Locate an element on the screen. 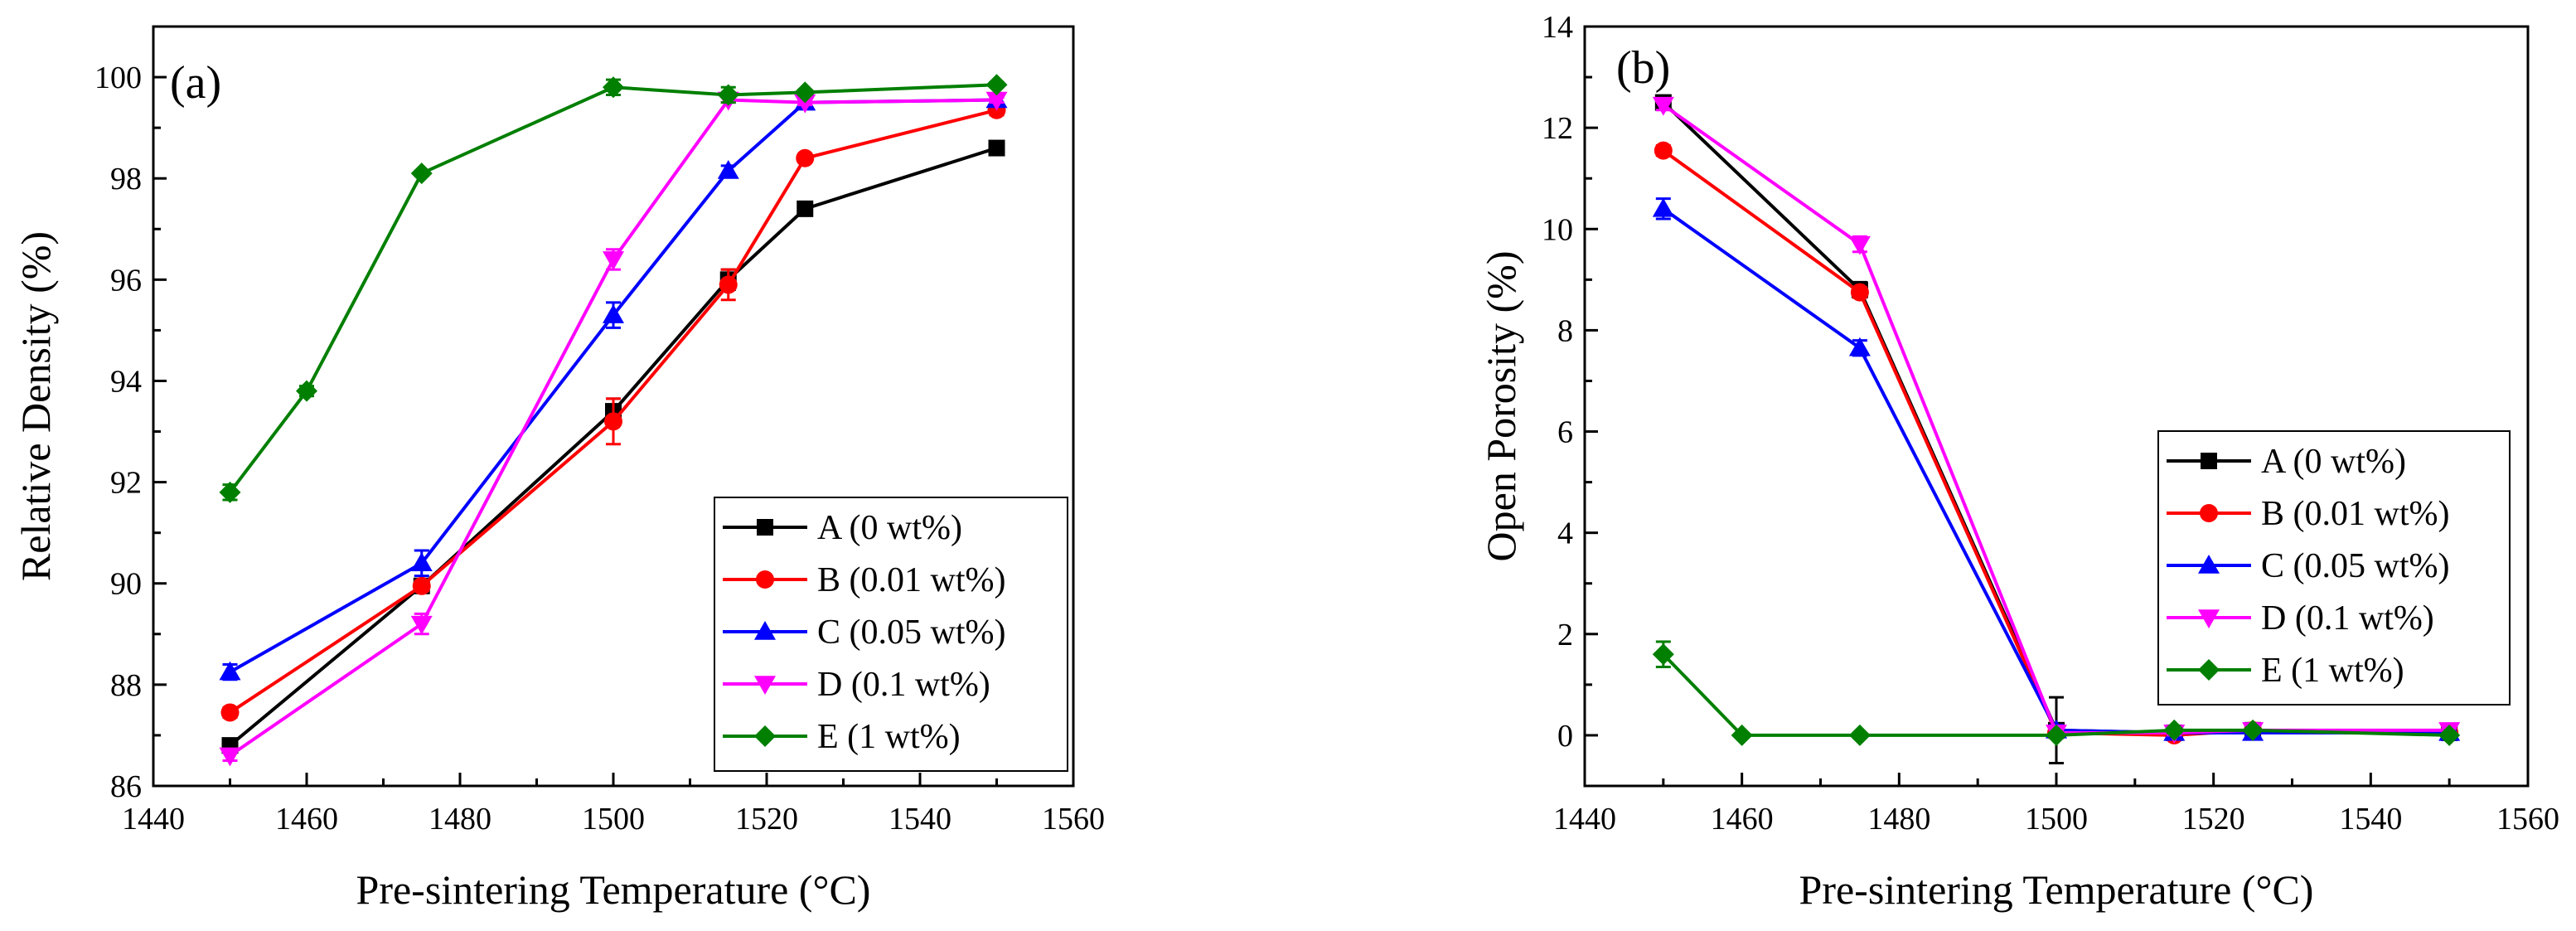  y-tick-label: 12 is located at coordinates (1557, 128).